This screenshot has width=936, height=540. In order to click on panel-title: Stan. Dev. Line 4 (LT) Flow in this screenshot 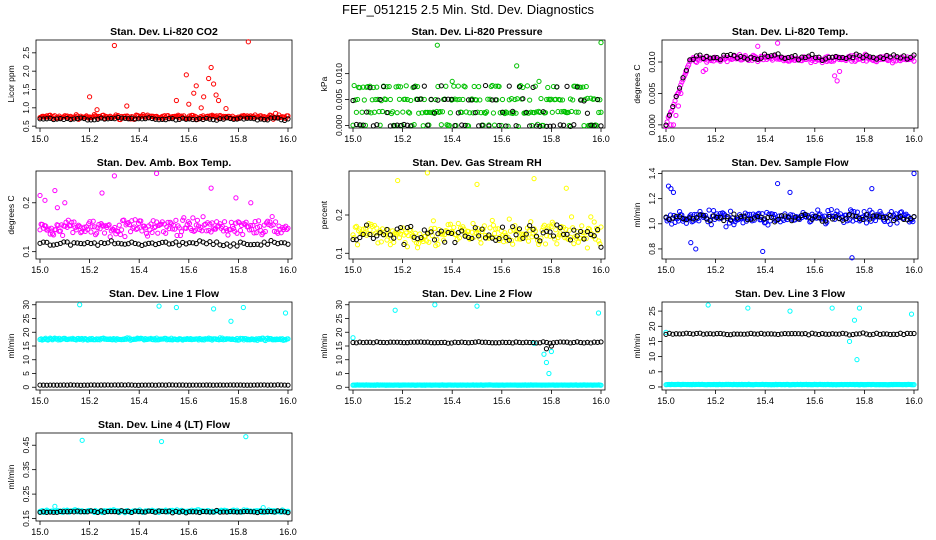, I will do `click(164, 425)`.